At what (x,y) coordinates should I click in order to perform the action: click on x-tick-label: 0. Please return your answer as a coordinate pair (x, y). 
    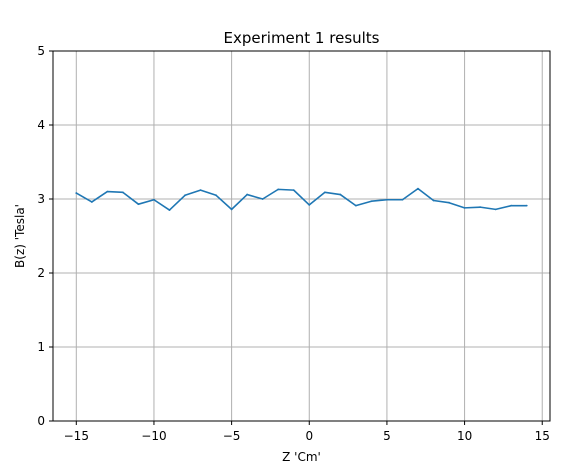
    Looking at the image, I should click on (309, 436).